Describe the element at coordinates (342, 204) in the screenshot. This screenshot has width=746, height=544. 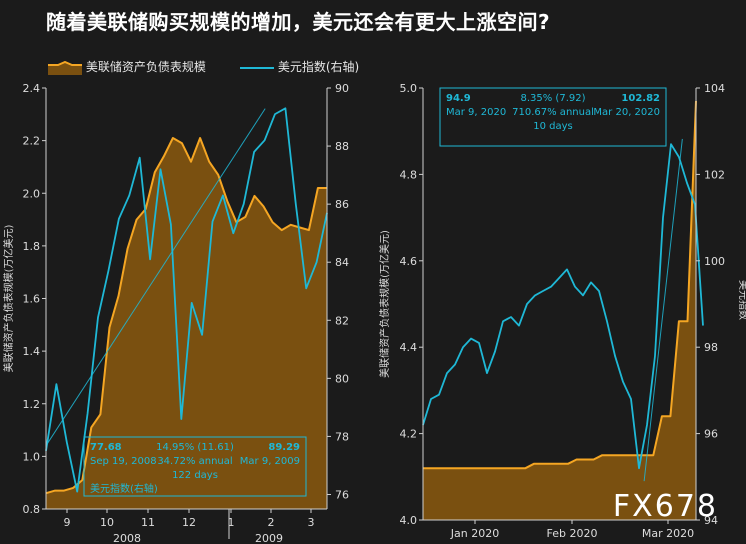
I see `chart1-right-tick-label: 86` at that location.